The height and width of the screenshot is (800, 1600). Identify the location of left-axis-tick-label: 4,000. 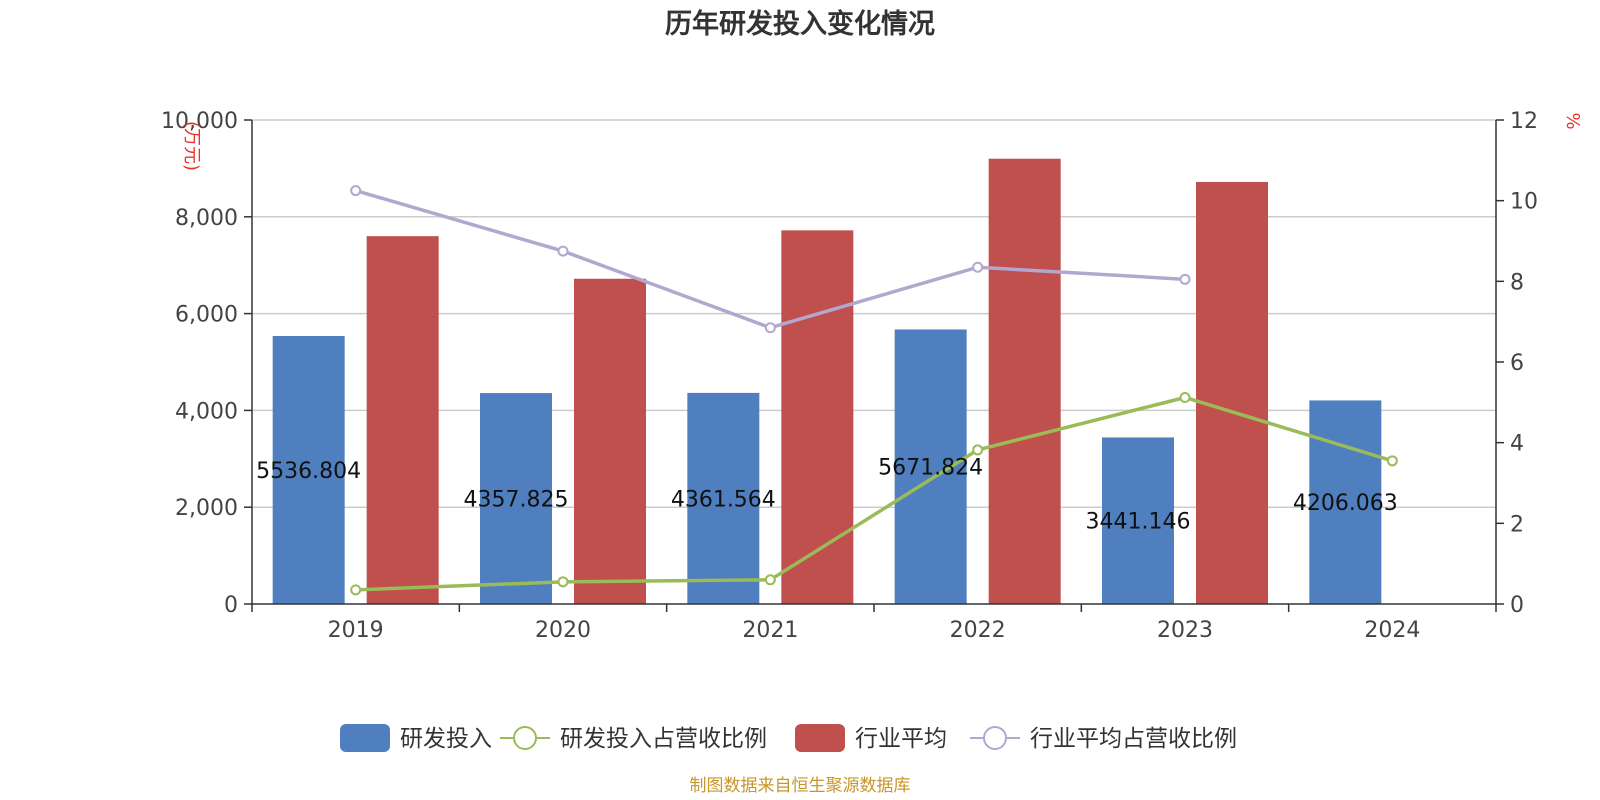
(206, 411).